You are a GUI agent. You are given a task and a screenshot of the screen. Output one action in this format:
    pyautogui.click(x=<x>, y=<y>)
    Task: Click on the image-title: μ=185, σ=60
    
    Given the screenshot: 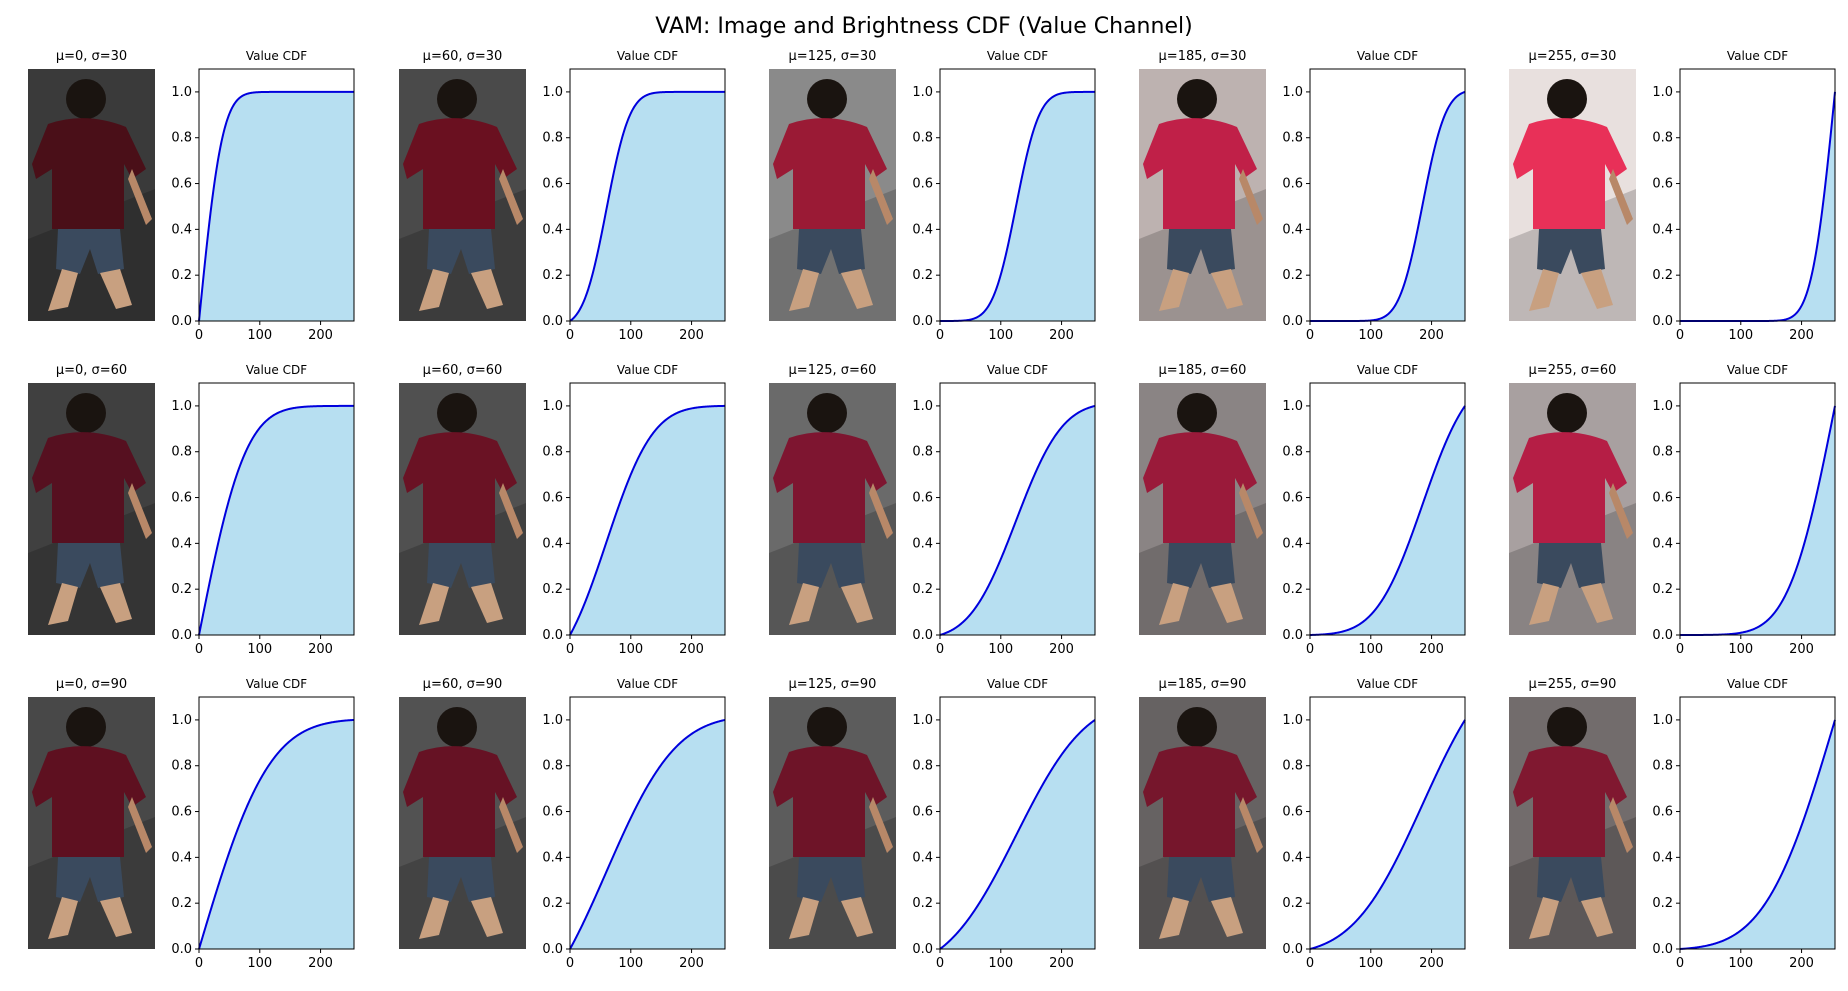 What is the action you would take?
    pyautogui.click(x=1202, y=370)
    